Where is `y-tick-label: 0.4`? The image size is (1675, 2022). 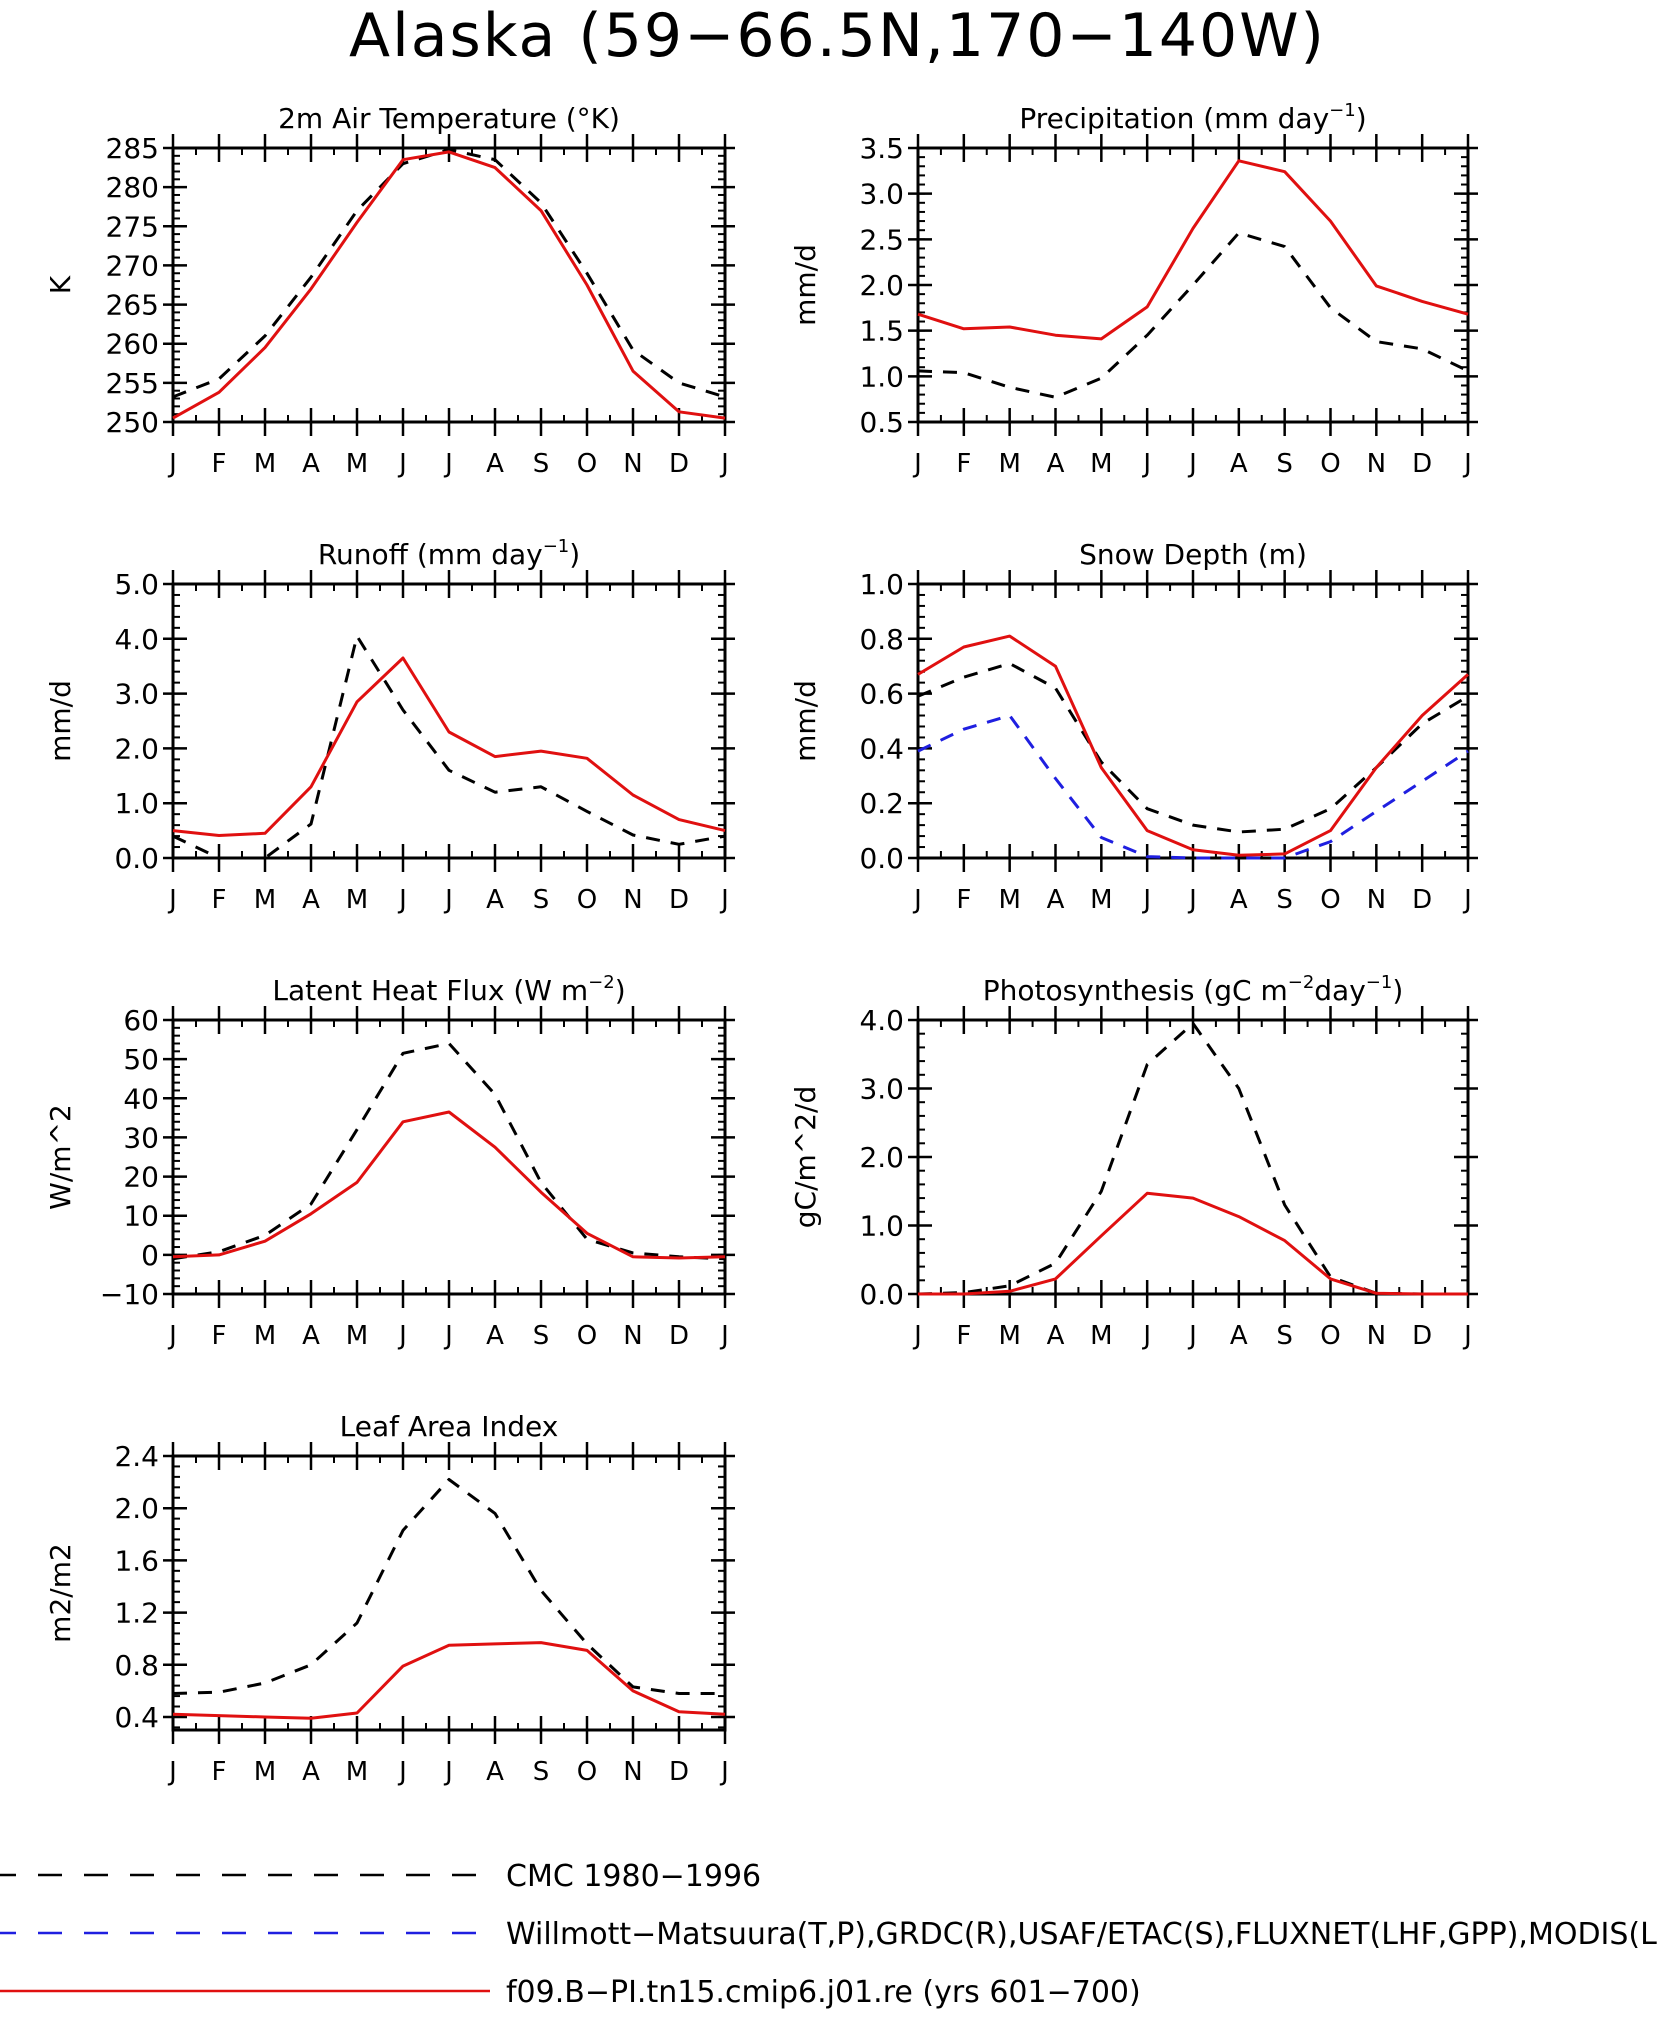 y-tick-label: 0.4 is located at coordinates (136, 1717).